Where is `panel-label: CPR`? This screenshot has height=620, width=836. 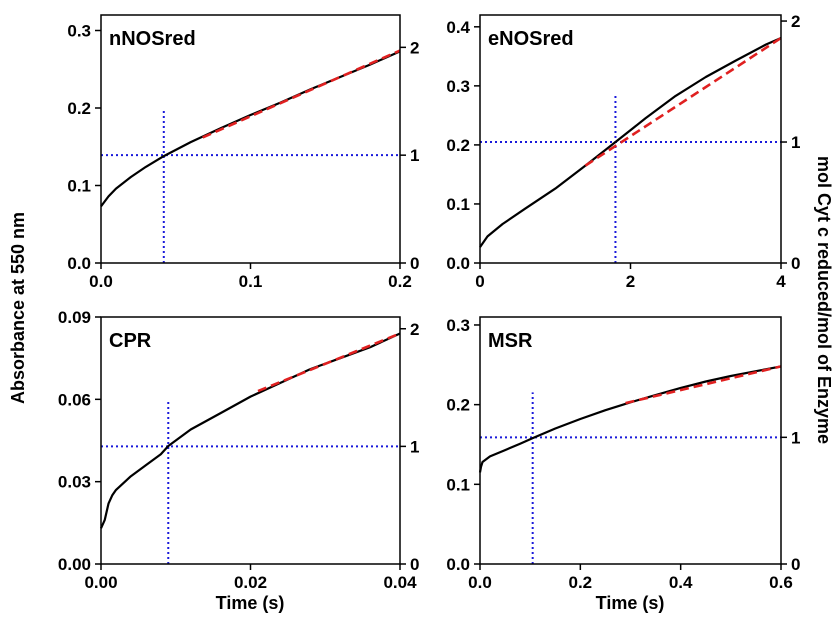 panel-label: CPR is located at coordinates (130, 341).